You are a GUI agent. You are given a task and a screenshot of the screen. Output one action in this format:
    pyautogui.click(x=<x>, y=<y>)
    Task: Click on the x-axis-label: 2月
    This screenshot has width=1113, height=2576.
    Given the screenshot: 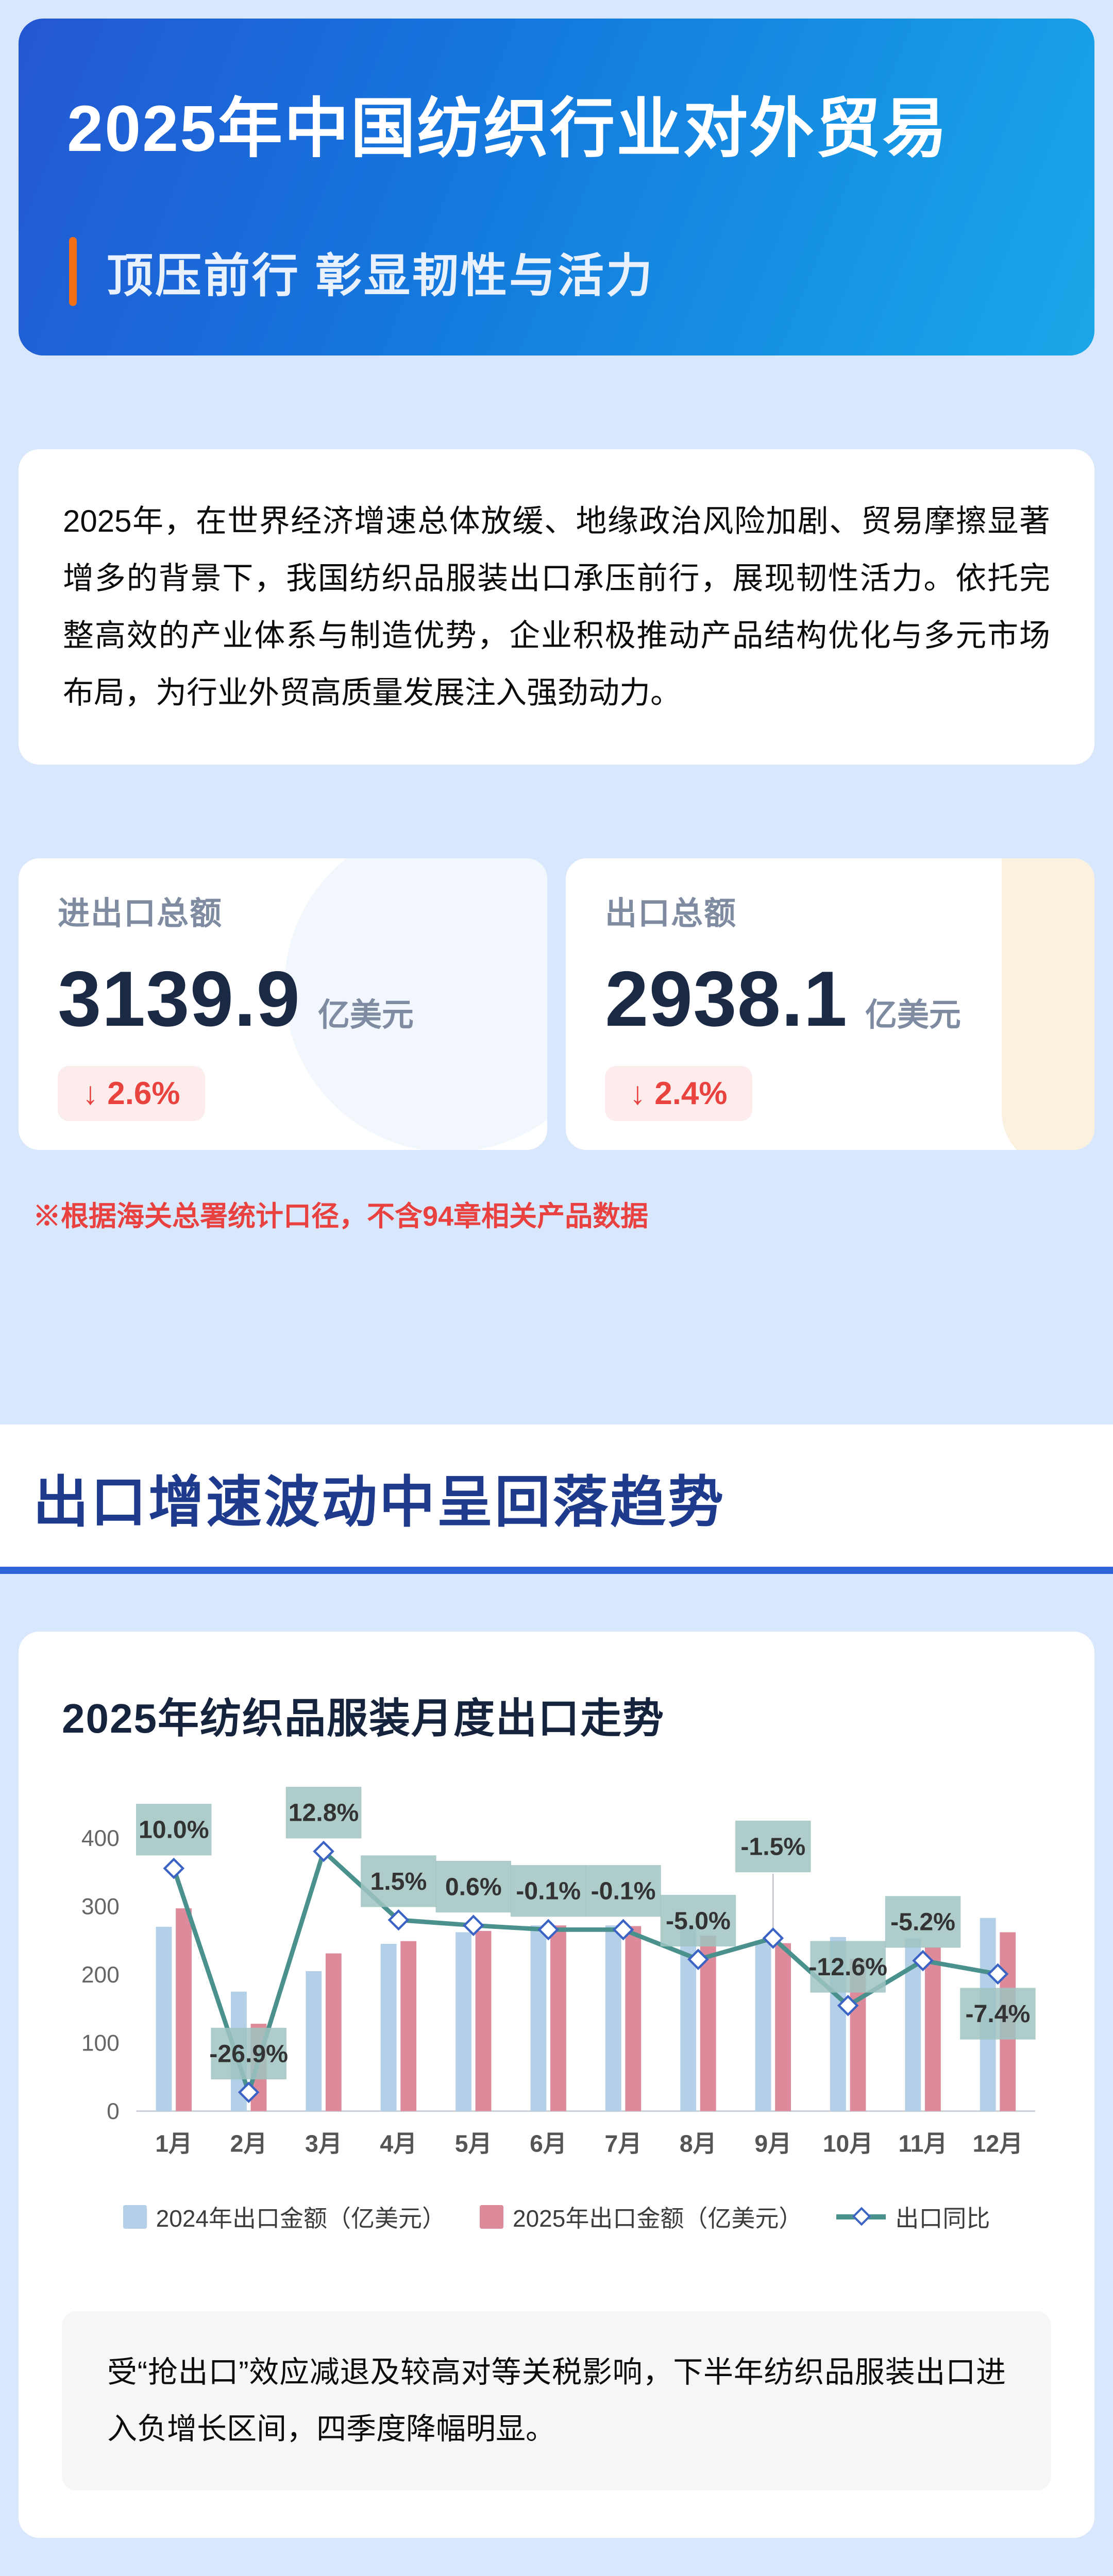 What is the action you would take?
    pyautogui.click(x=248, y=2143)
    